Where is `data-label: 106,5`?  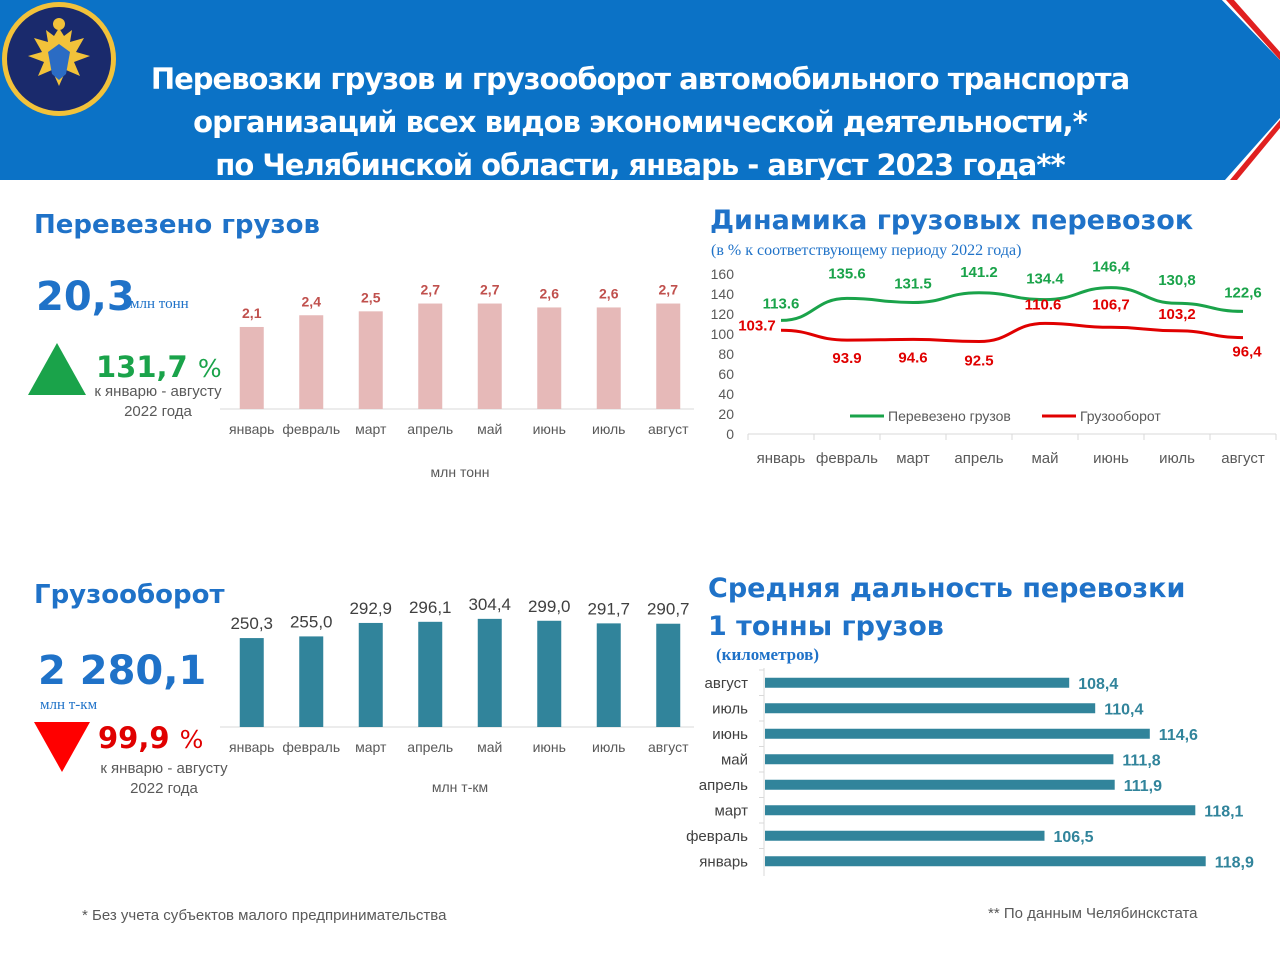
data-label: 106,5 is located at coordinates (1074, 837).